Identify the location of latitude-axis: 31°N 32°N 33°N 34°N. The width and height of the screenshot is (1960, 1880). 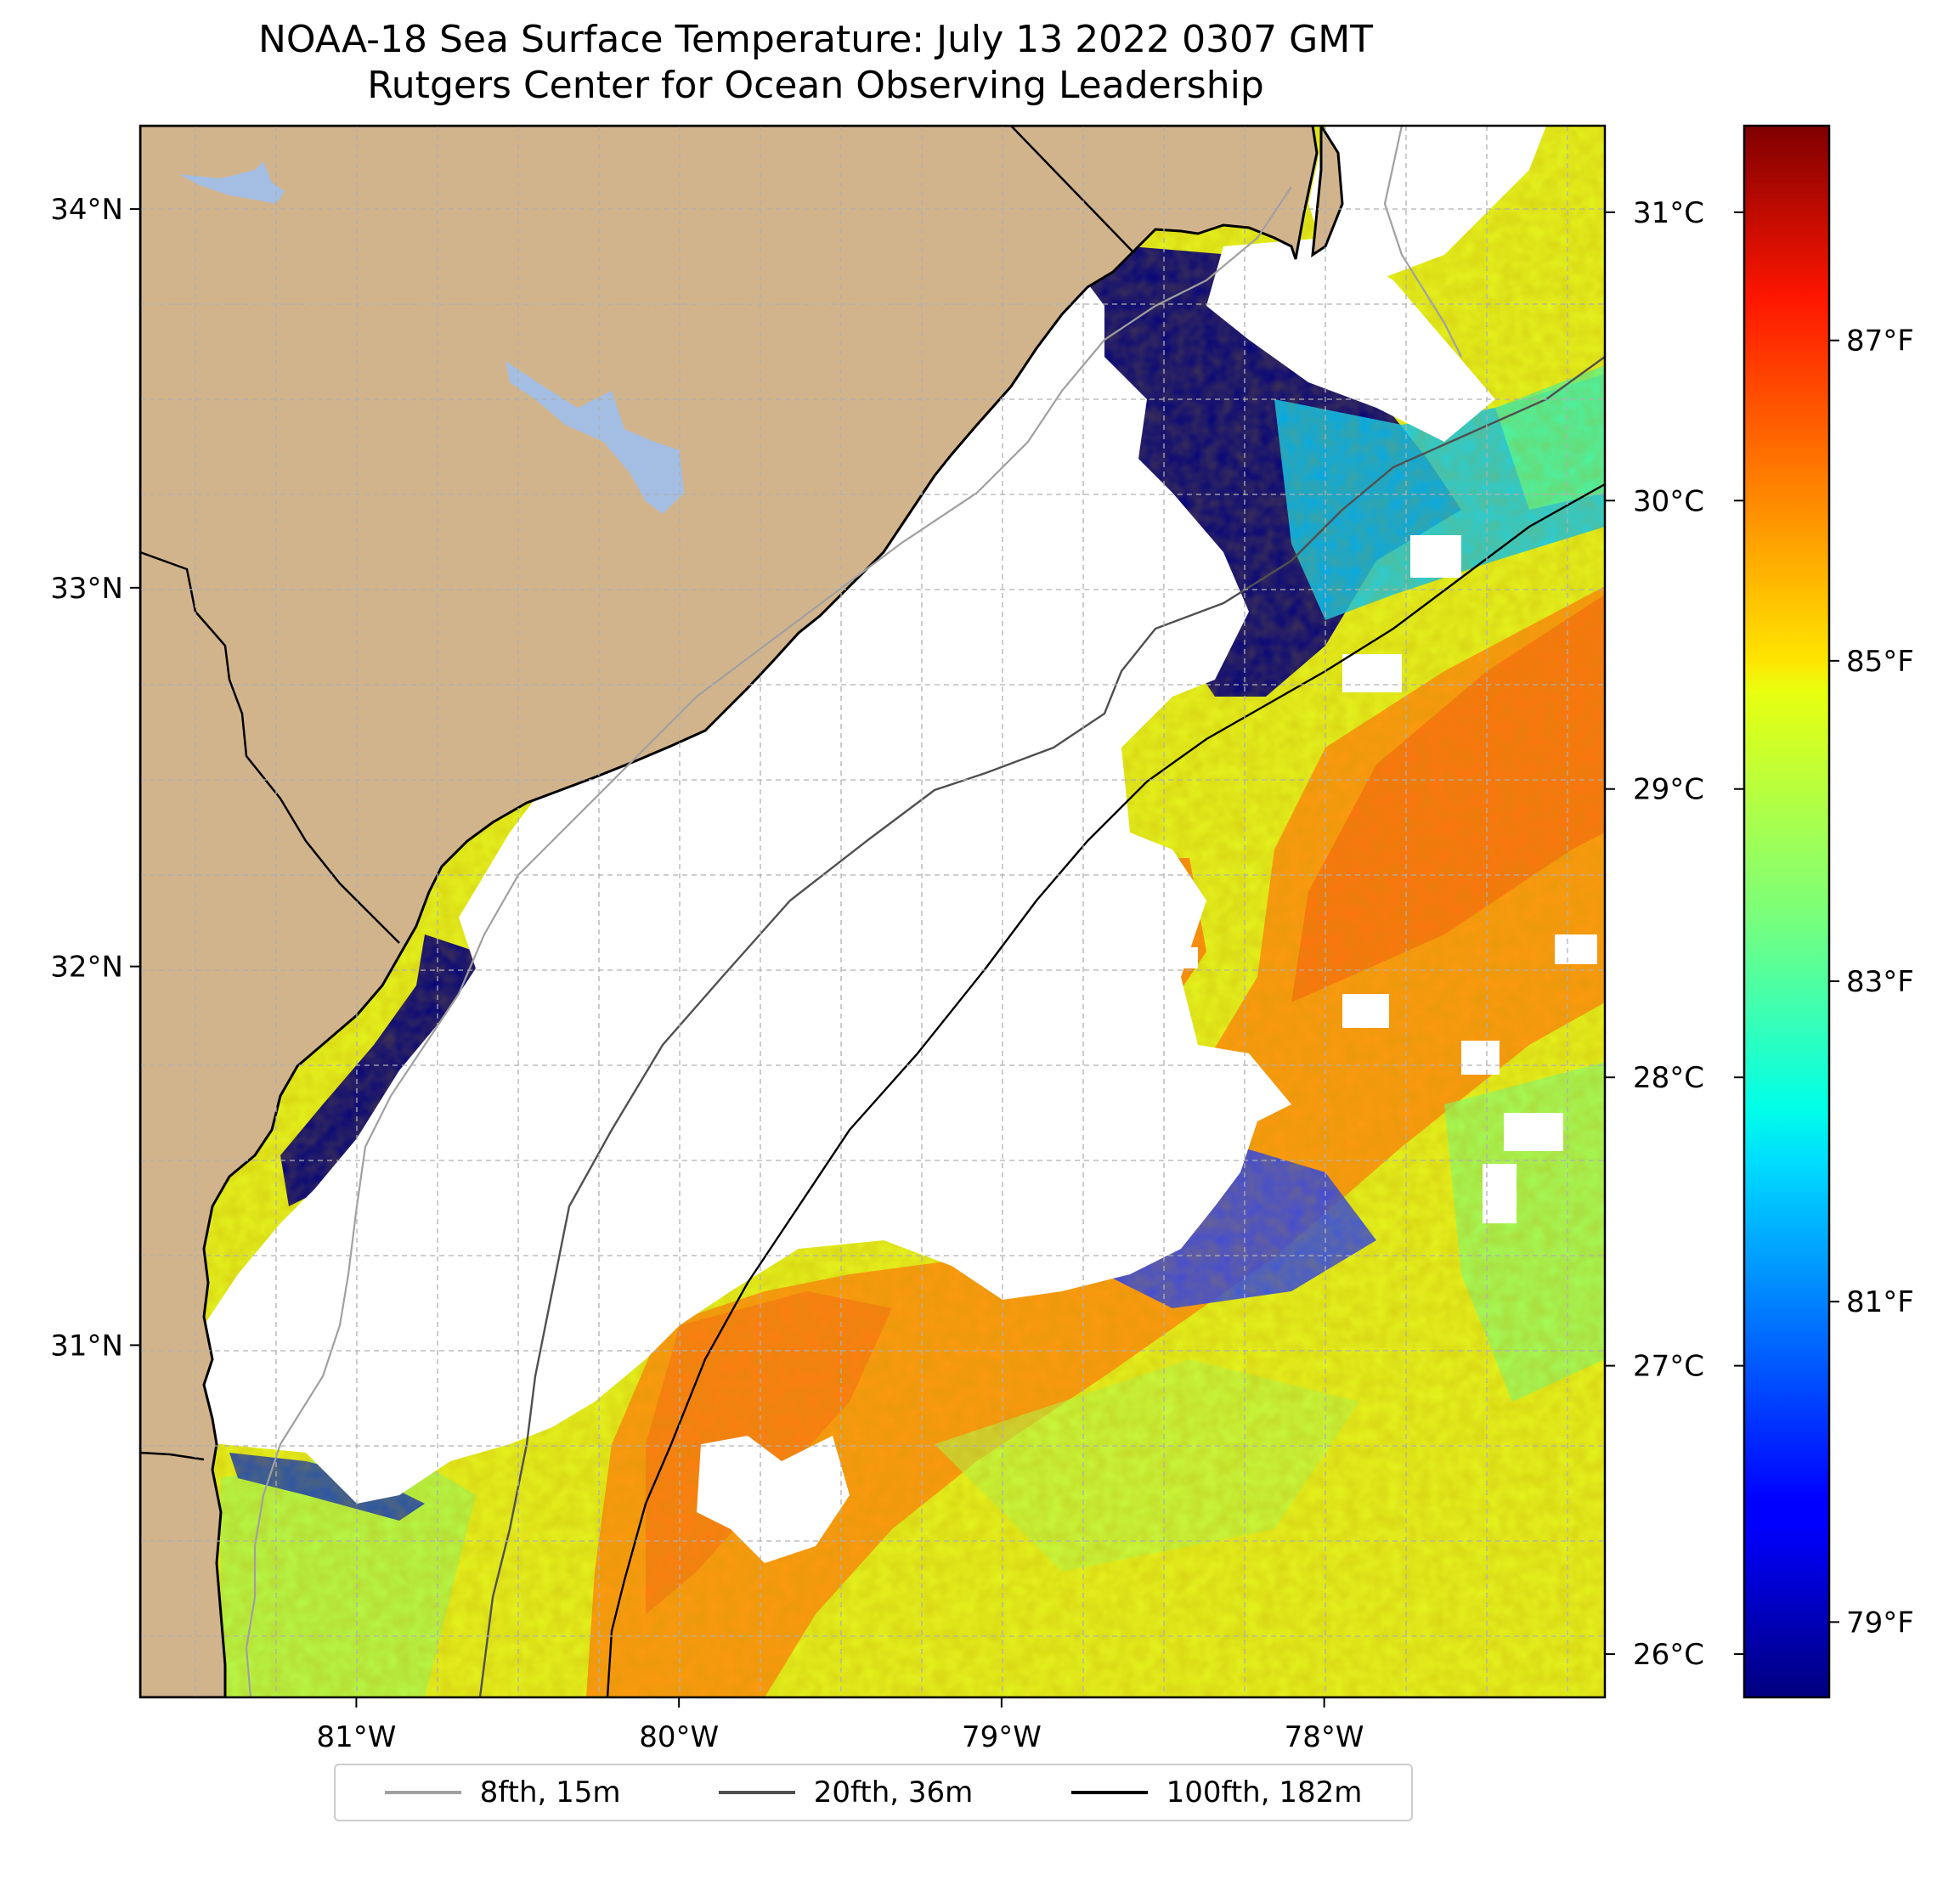
(95, 778).